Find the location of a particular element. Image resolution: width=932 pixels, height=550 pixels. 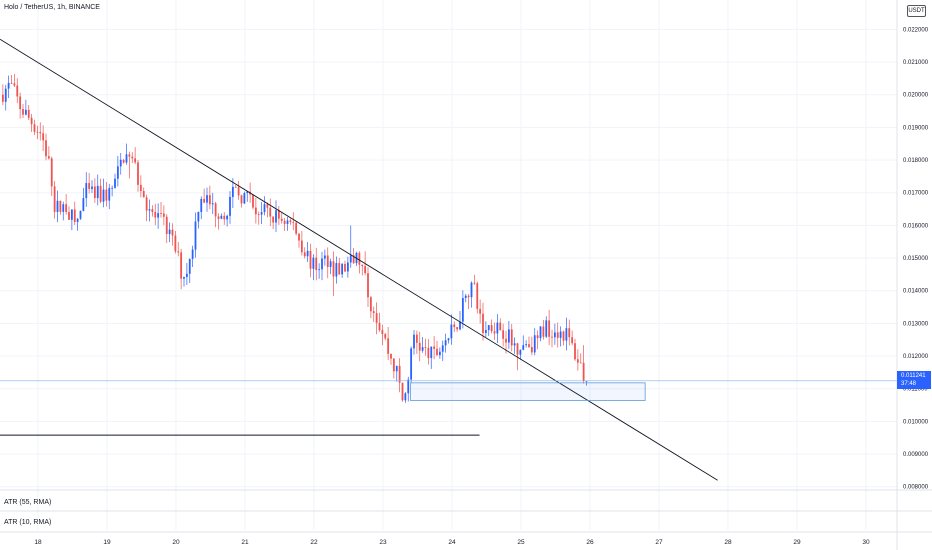

x-tick-label: 28 is located at coordinates (728, 542).